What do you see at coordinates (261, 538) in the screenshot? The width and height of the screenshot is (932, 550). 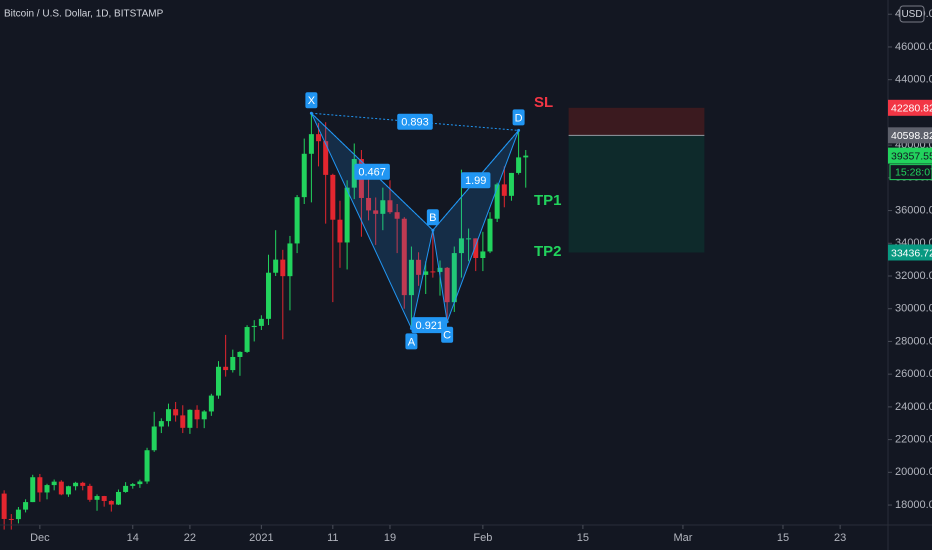 I see `x-tick-label: 2021` at bounding box center [261, 538].